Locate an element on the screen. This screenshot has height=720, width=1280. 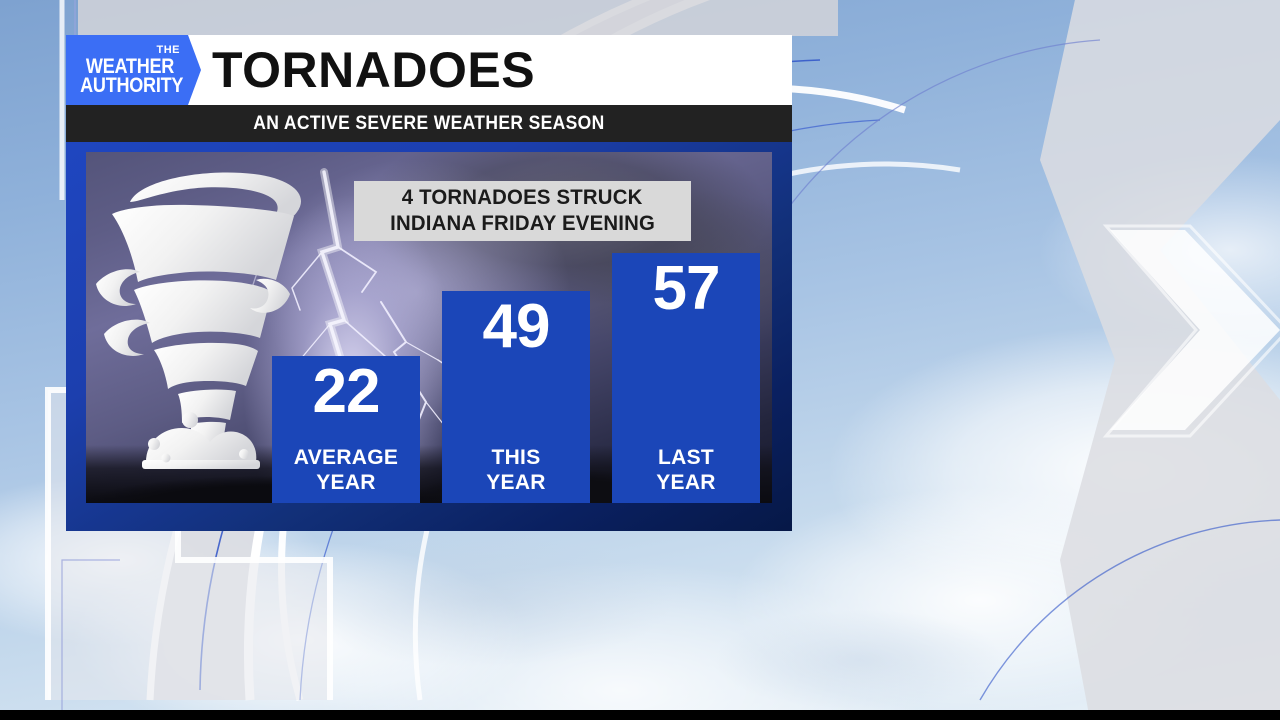
subtitle-text: AN ACTIVE SEVERE WEATHER SEASON is located at coordinates (429, 123).